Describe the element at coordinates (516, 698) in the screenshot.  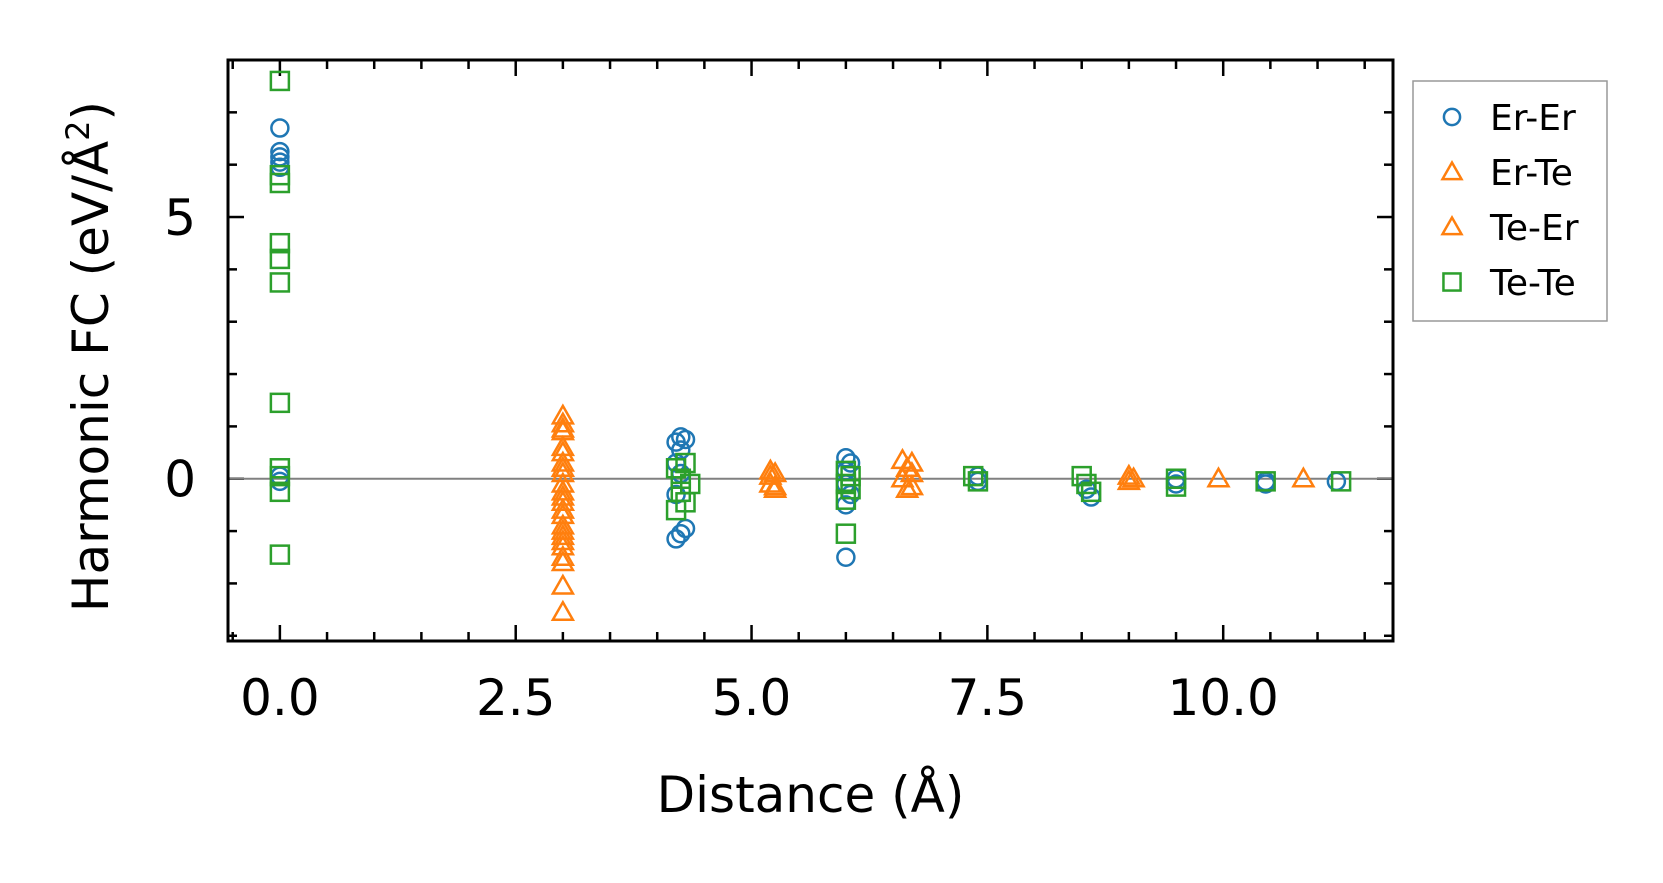
I see `x-tick-label: 2.5` at that location.